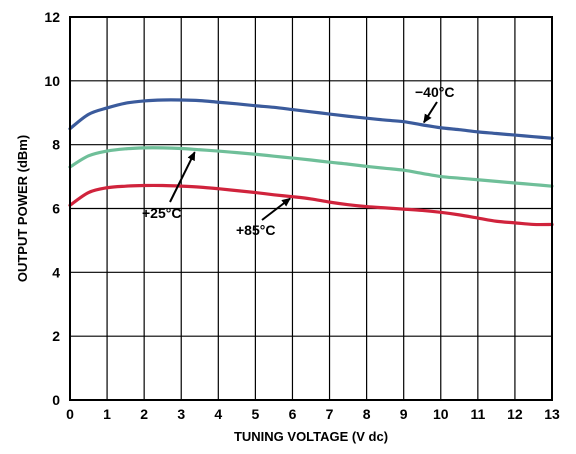  What do you see at coordinates (552, 414) in the screenshot?
I see `x-tick-label: 13` at bounding box center [552, 414].